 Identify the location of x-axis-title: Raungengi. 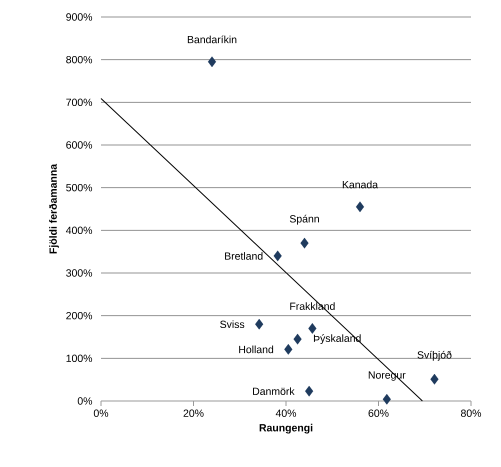
(286, 429).